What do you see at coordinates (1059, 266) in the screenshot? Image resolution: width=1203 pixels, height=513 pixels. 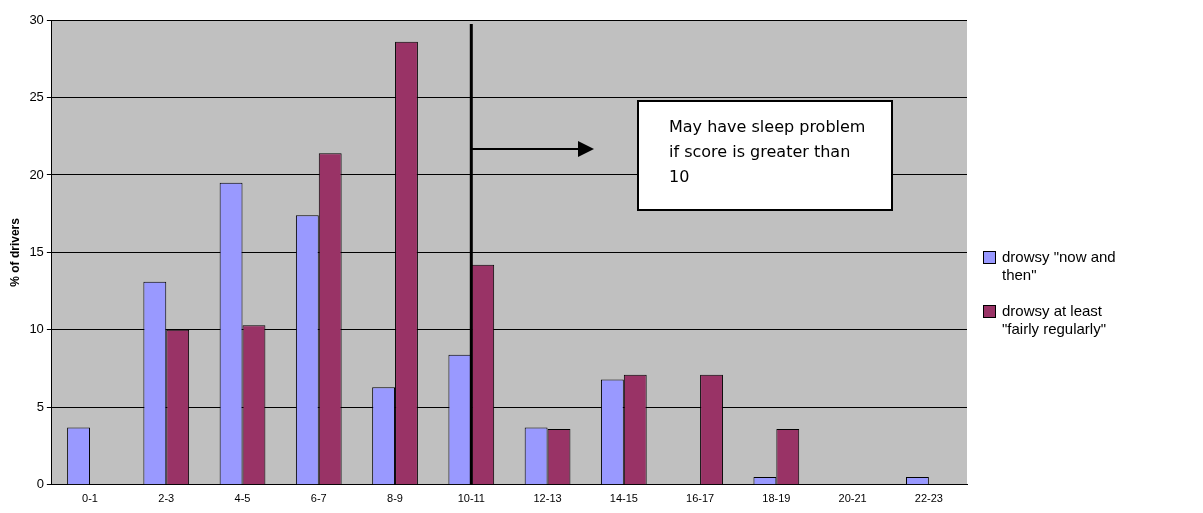 I see `legend-label: drowsy "now and then"` at bounding box center [1059, 266].